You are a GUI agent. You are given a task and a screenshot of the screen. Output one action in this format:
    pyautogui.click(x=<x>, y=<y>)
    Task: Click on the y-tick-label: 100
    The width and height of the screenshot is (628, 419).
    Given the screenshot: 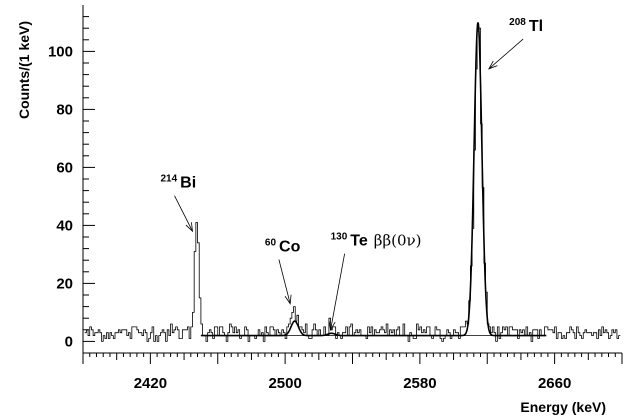 What is the action you would take?
    pyautogui.click(x=60, y=51)
    